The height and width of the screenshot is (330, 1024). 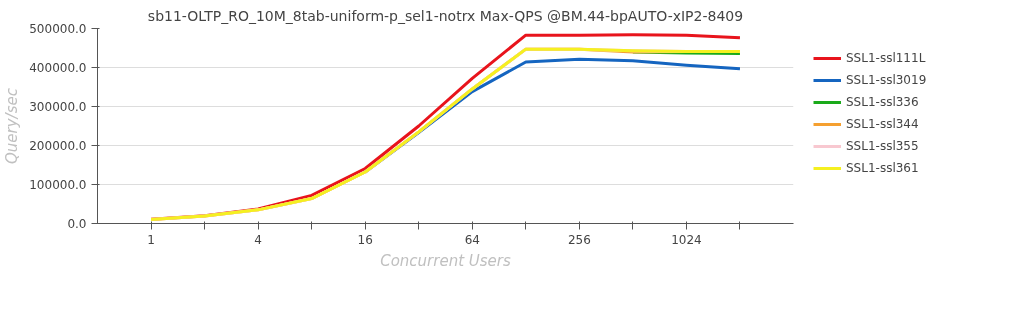 What do you see at coordinates (77, 224) in the screenshot?
I see `y-tick-label: 0.0` at bounding box center [77, 224].